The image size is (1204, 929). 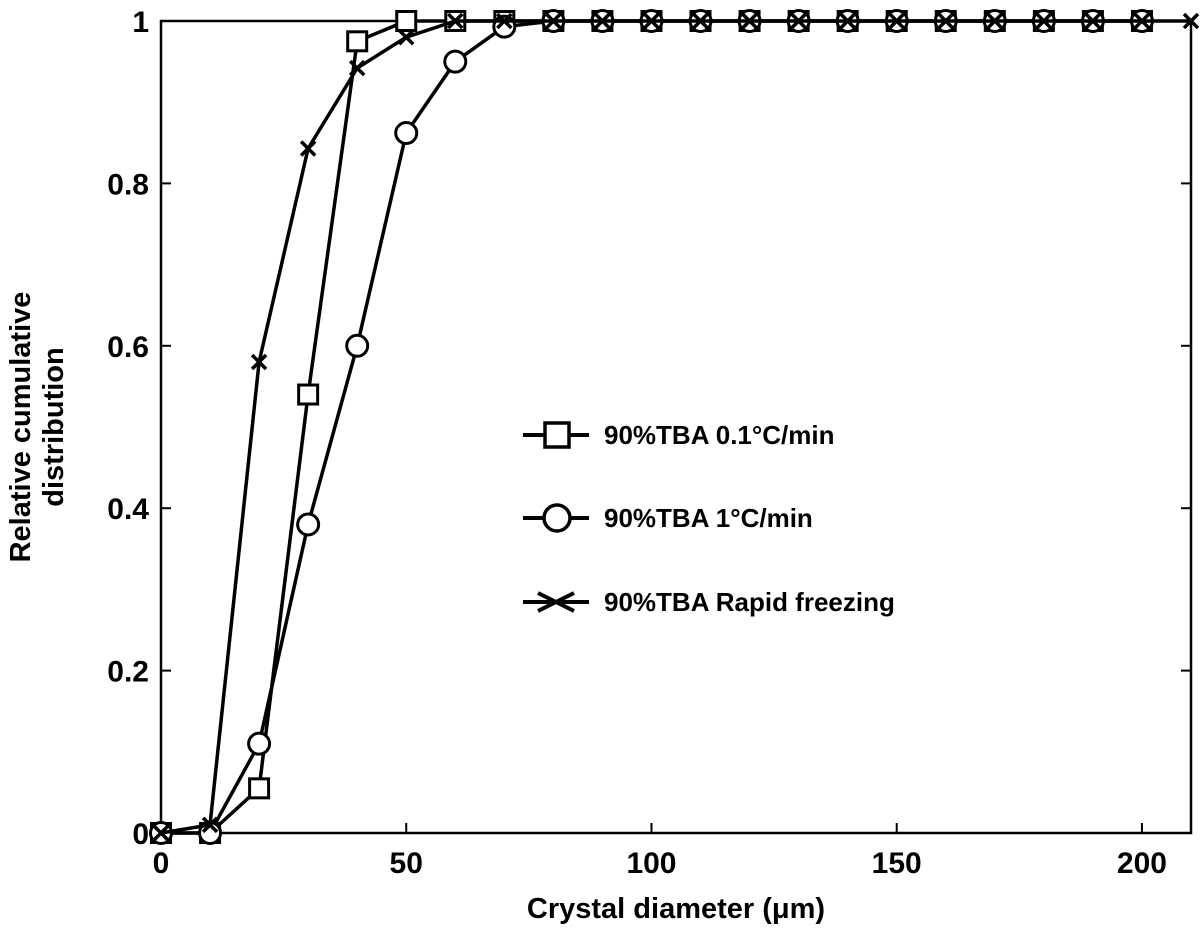 What do you see at coordinates (557, 435) in the screenshot?
I see `legend-marker-square` at bounding box center [557, 435].